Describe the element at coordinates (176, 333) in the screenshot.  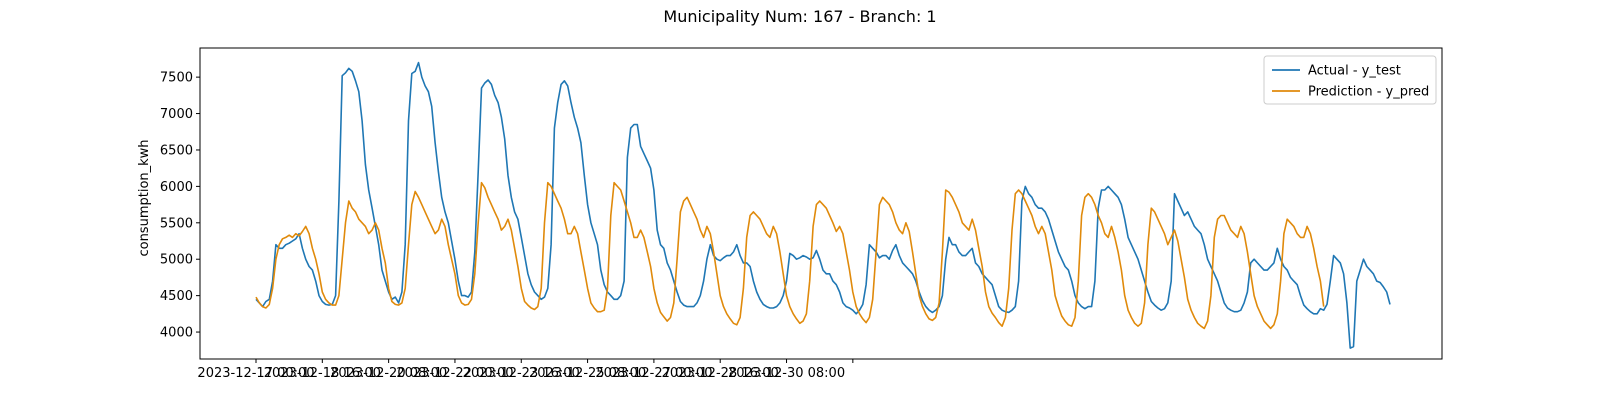
I see `y-tick-label: 4000` at that location.